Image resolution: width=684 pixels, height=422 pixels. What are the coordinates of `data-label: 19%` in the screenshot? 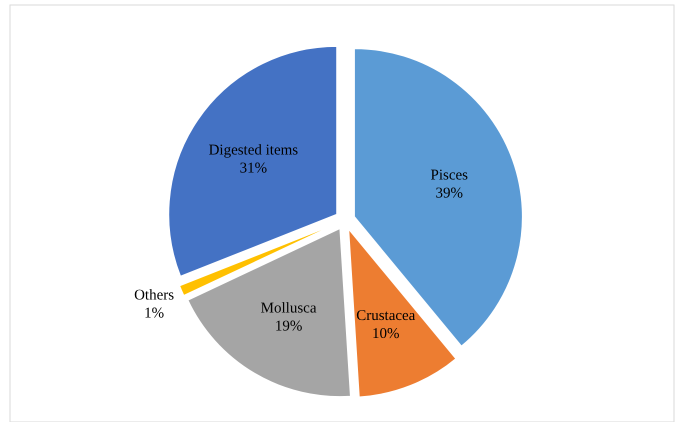 It's located at (288, 326).